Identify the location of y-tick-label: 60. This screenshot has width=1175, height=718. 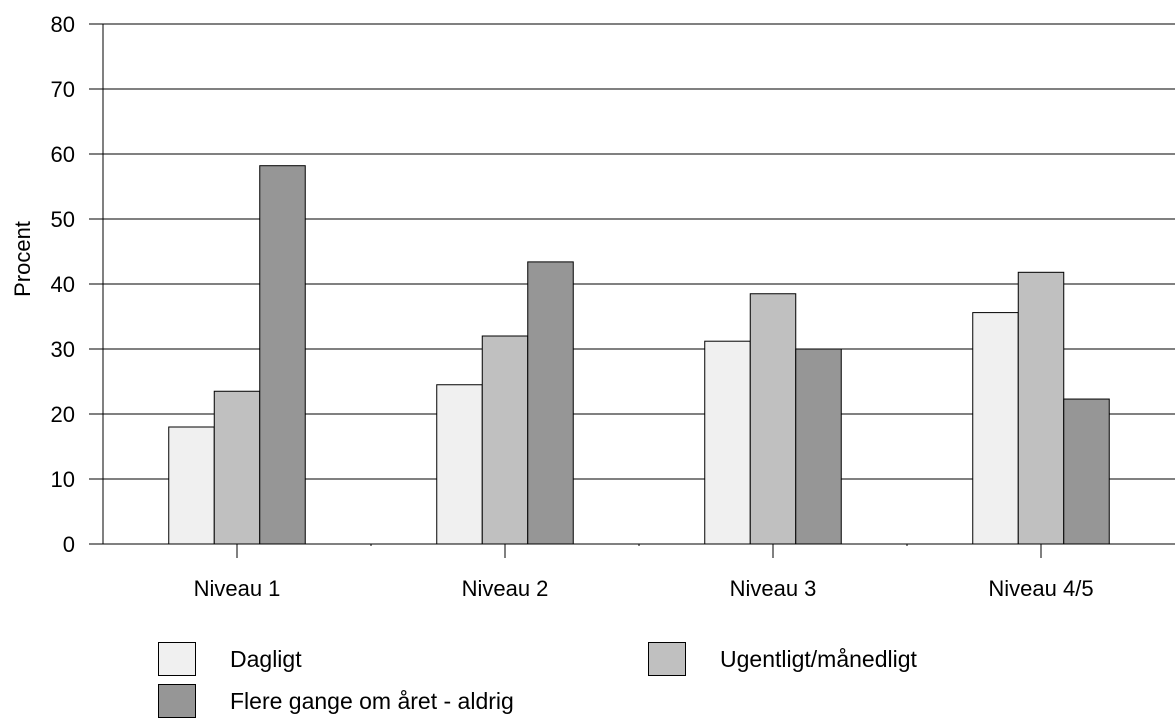
(63, 154).